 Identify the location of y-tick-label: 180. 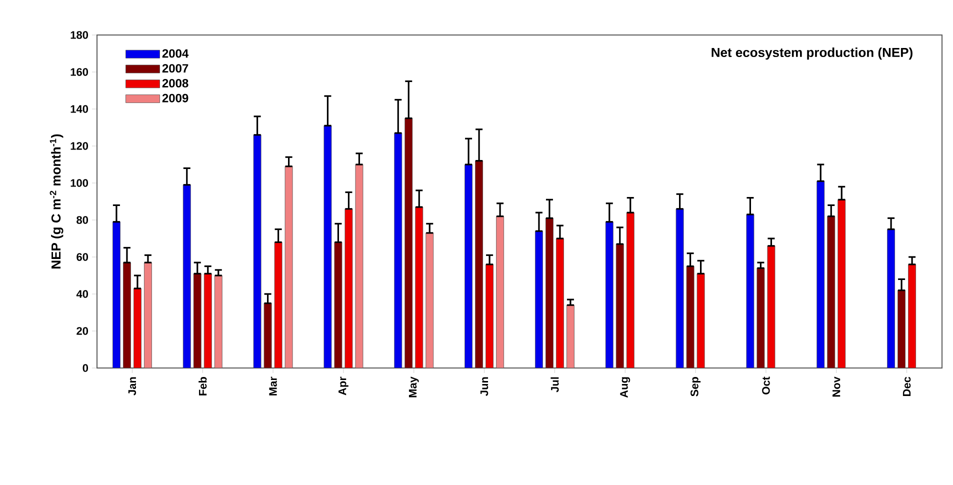
(79, 35).